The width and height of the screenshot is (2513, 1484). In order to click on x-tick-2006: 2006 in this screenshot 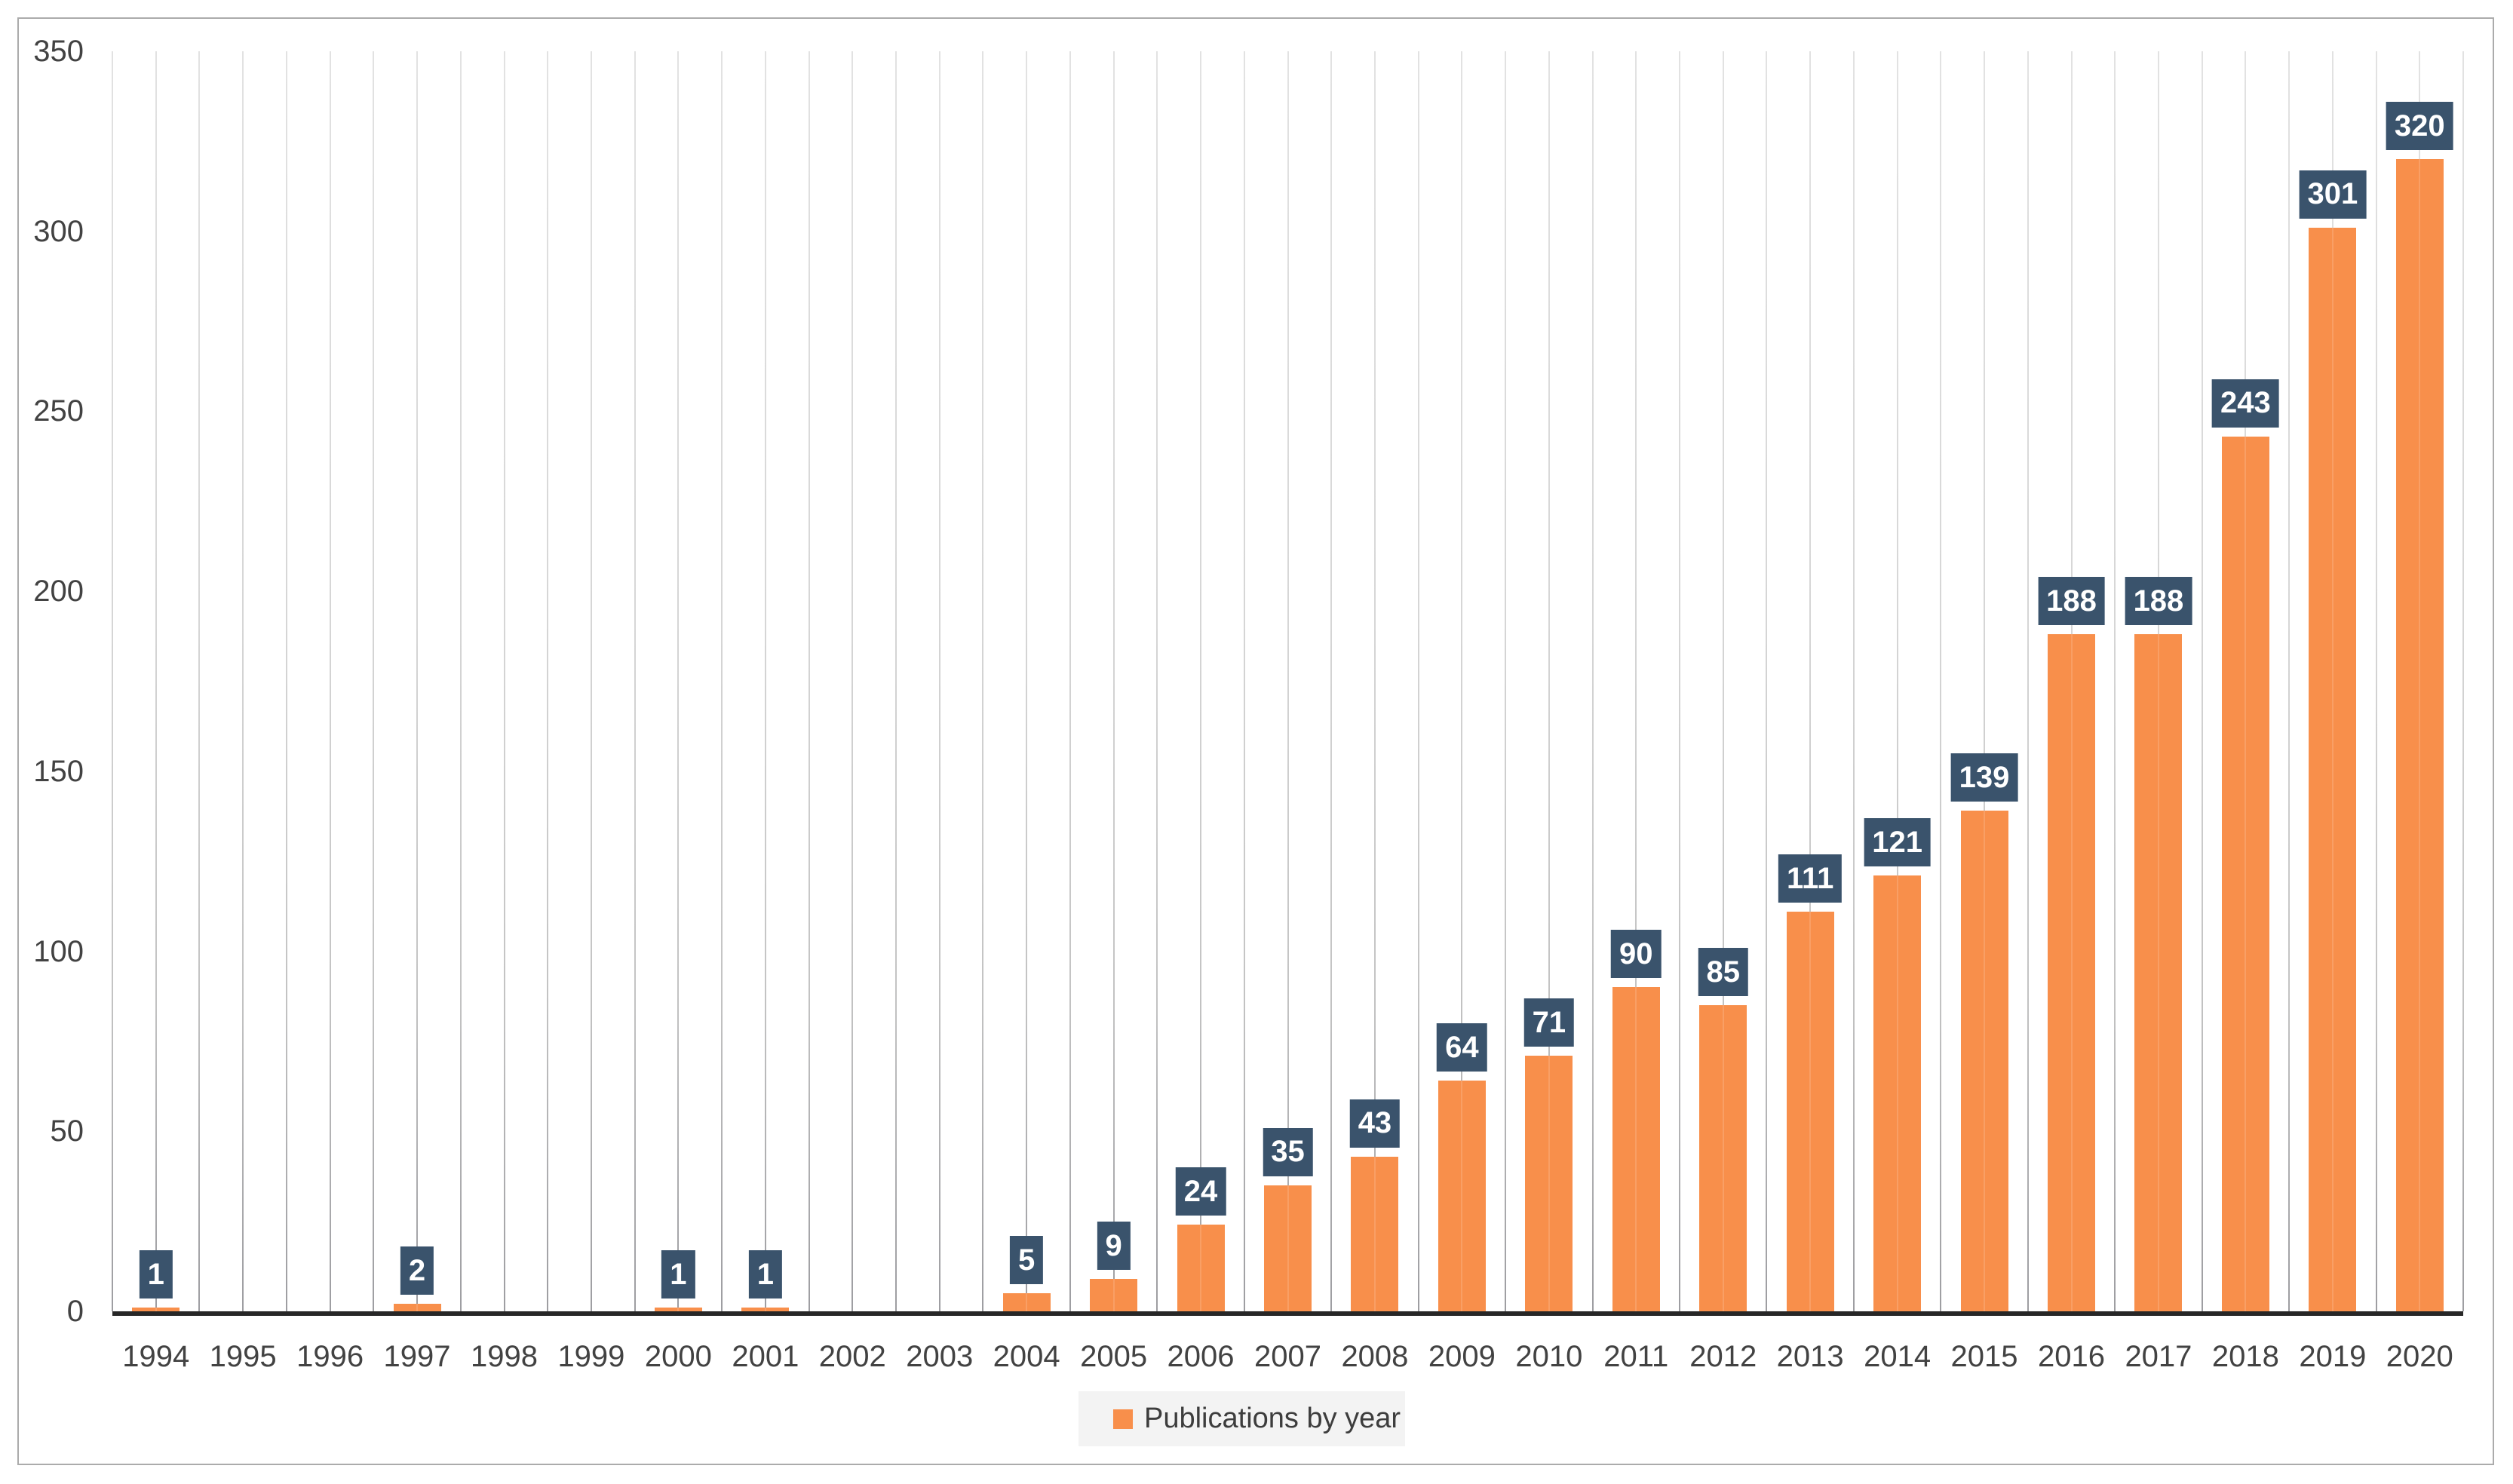, I will do `click(1201, 1356)`.